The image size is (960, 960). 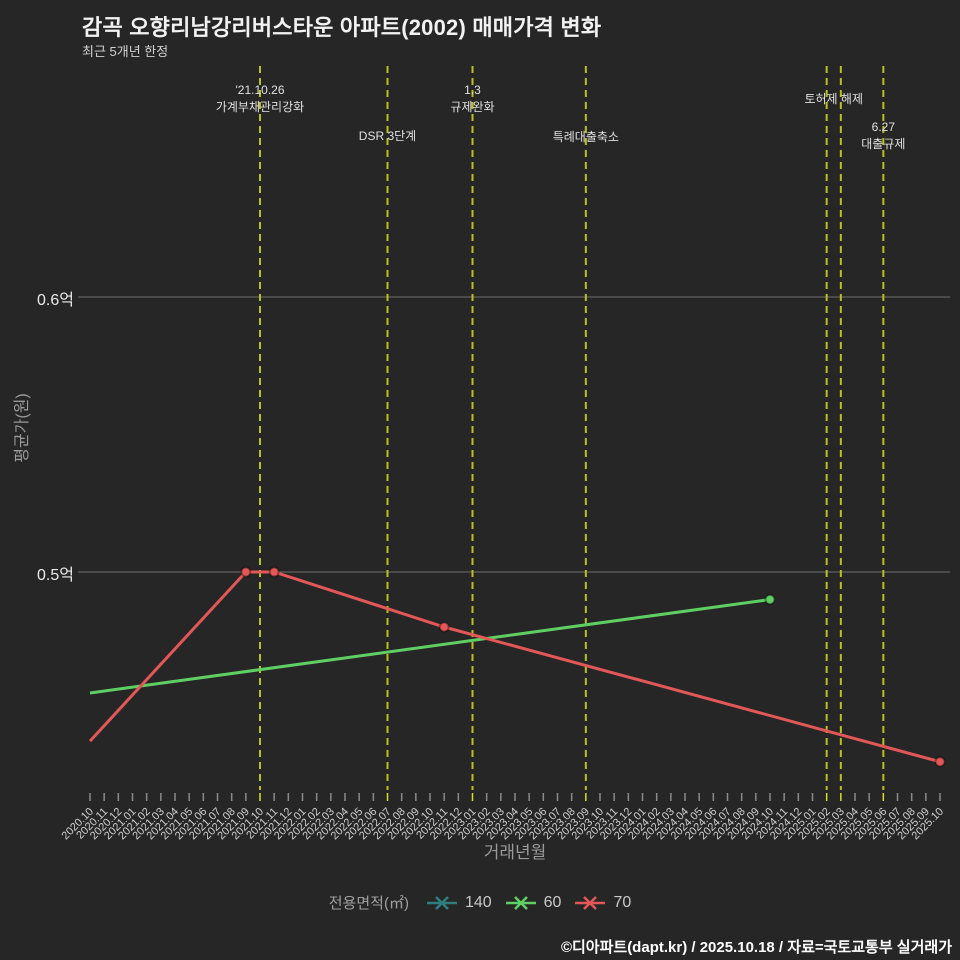 I want to click on legend-item-label: 60, so click(x=552, y=902).